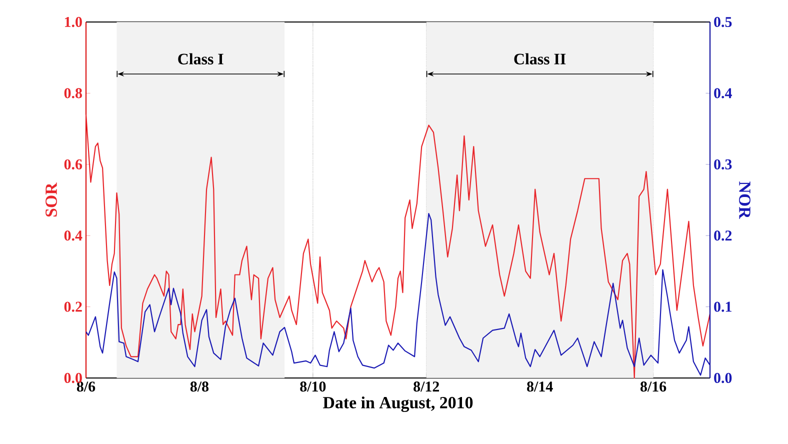  What do you see at coordinates (73, 378) in the screenshot?
I see `y-tick-label: 0.0` at bounding box center [73, 378].